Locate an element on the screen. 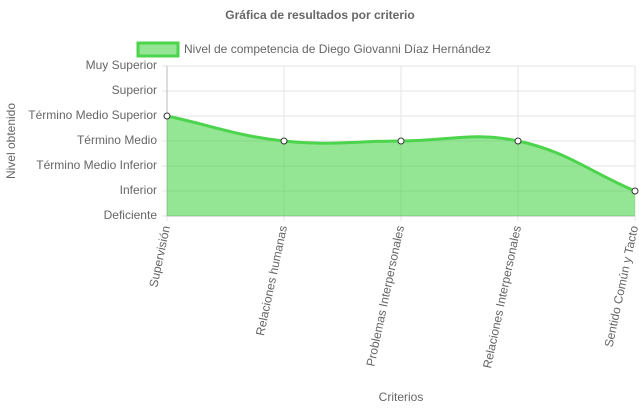 This screenshot has height=416, width=639. y-axis-title: Nivel obtenido is located at coordinates (11, 141).